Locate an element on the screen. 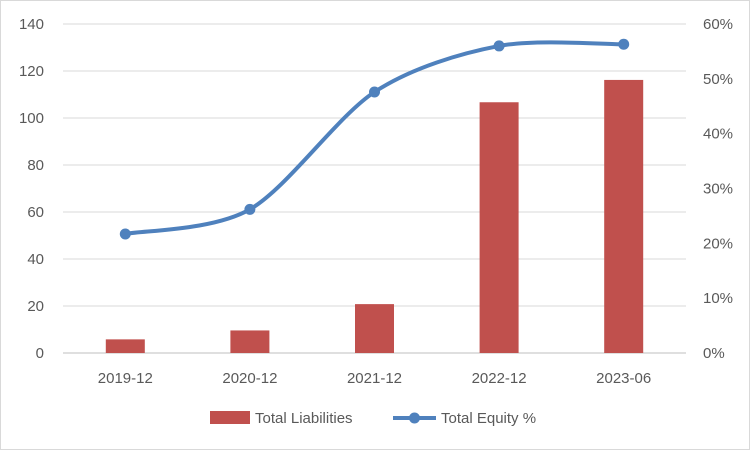 Image resolution: width=750 pixels, height=450 pixels. left-tick-label: 120 is located at coordinates (31, 71).